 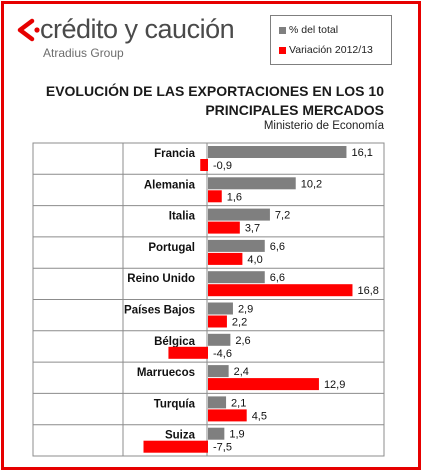 What do you see at coordinates (222, 354) in the screenshot?
I see `data-label-variation: -4,6` at bounding box center [222, 354].